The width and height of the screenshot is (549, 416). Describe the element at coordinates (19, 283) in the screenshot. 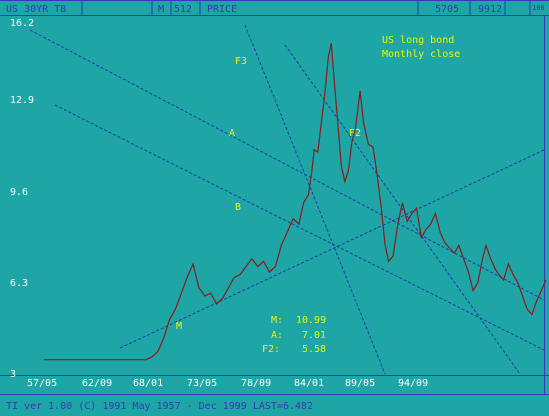

I see `y-tick-label: 6.3` at that location.